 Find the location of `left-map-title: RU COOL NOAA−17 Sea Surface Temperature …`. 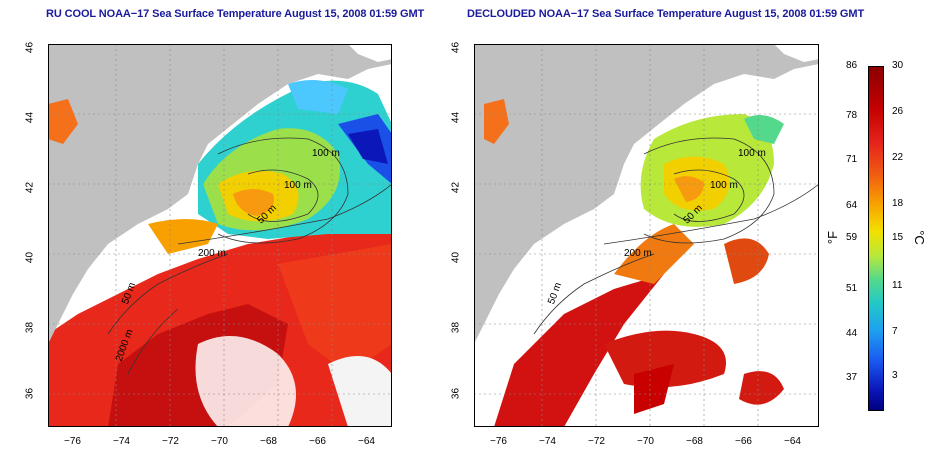

left-map-title: RU COOL NOAA−17 Sea Surface Temperature … is located at coordinates (235, 14).